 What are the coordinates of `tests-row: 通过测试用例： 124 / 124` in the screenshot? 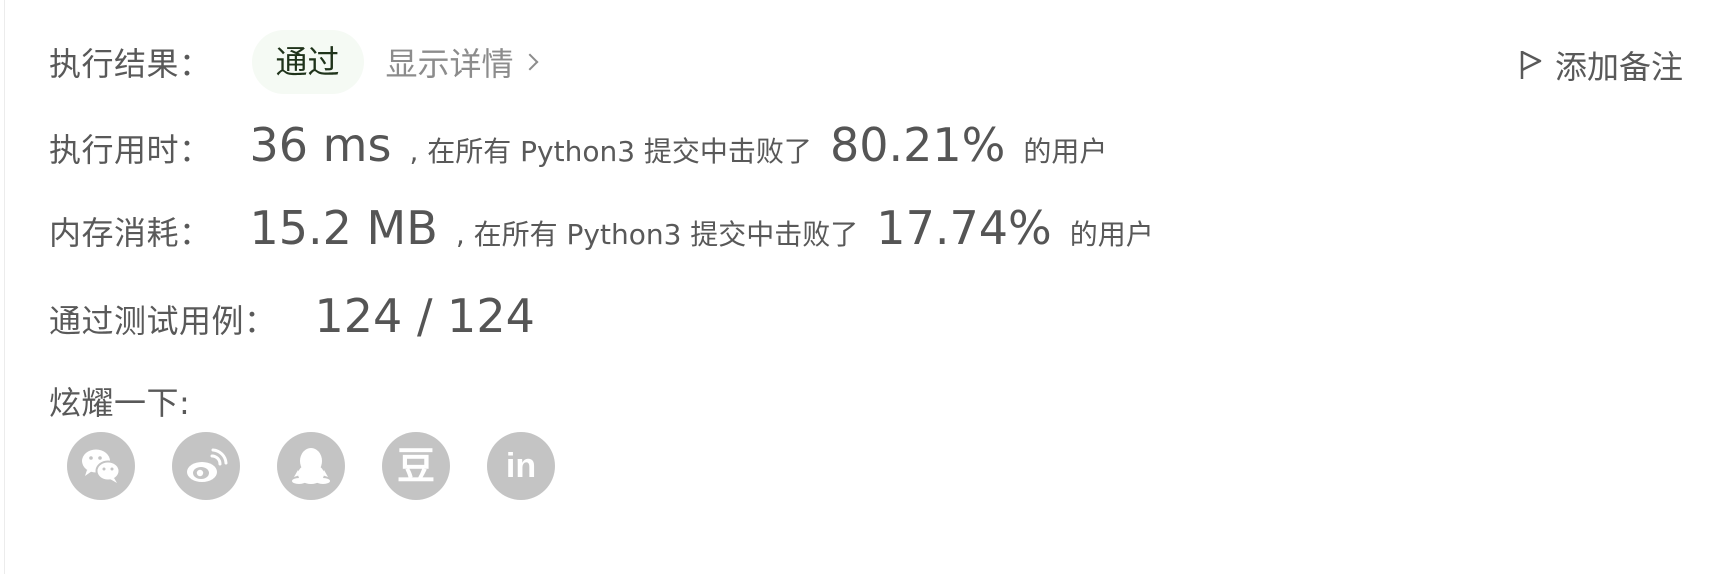 It's located at (292, 316).